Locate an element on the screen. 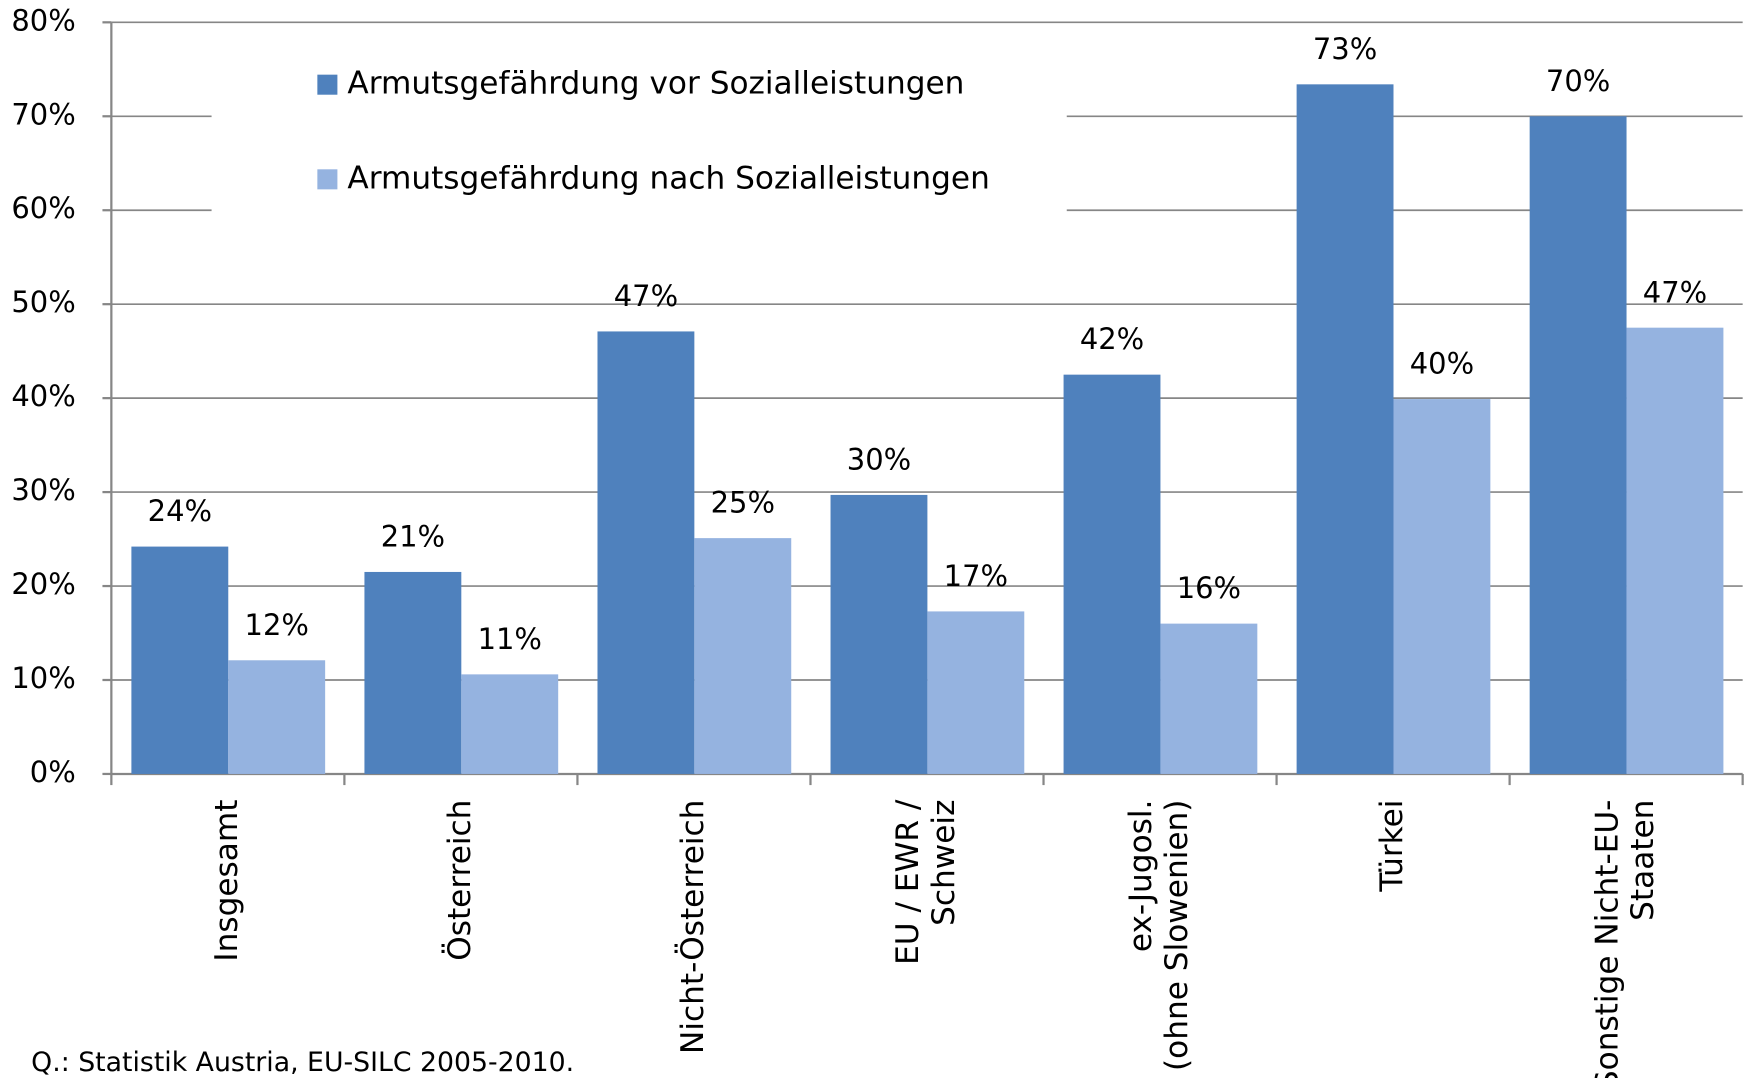 The image size is (1746, 1078). y-tick-label: 70% is located at coordinates (43, 114).